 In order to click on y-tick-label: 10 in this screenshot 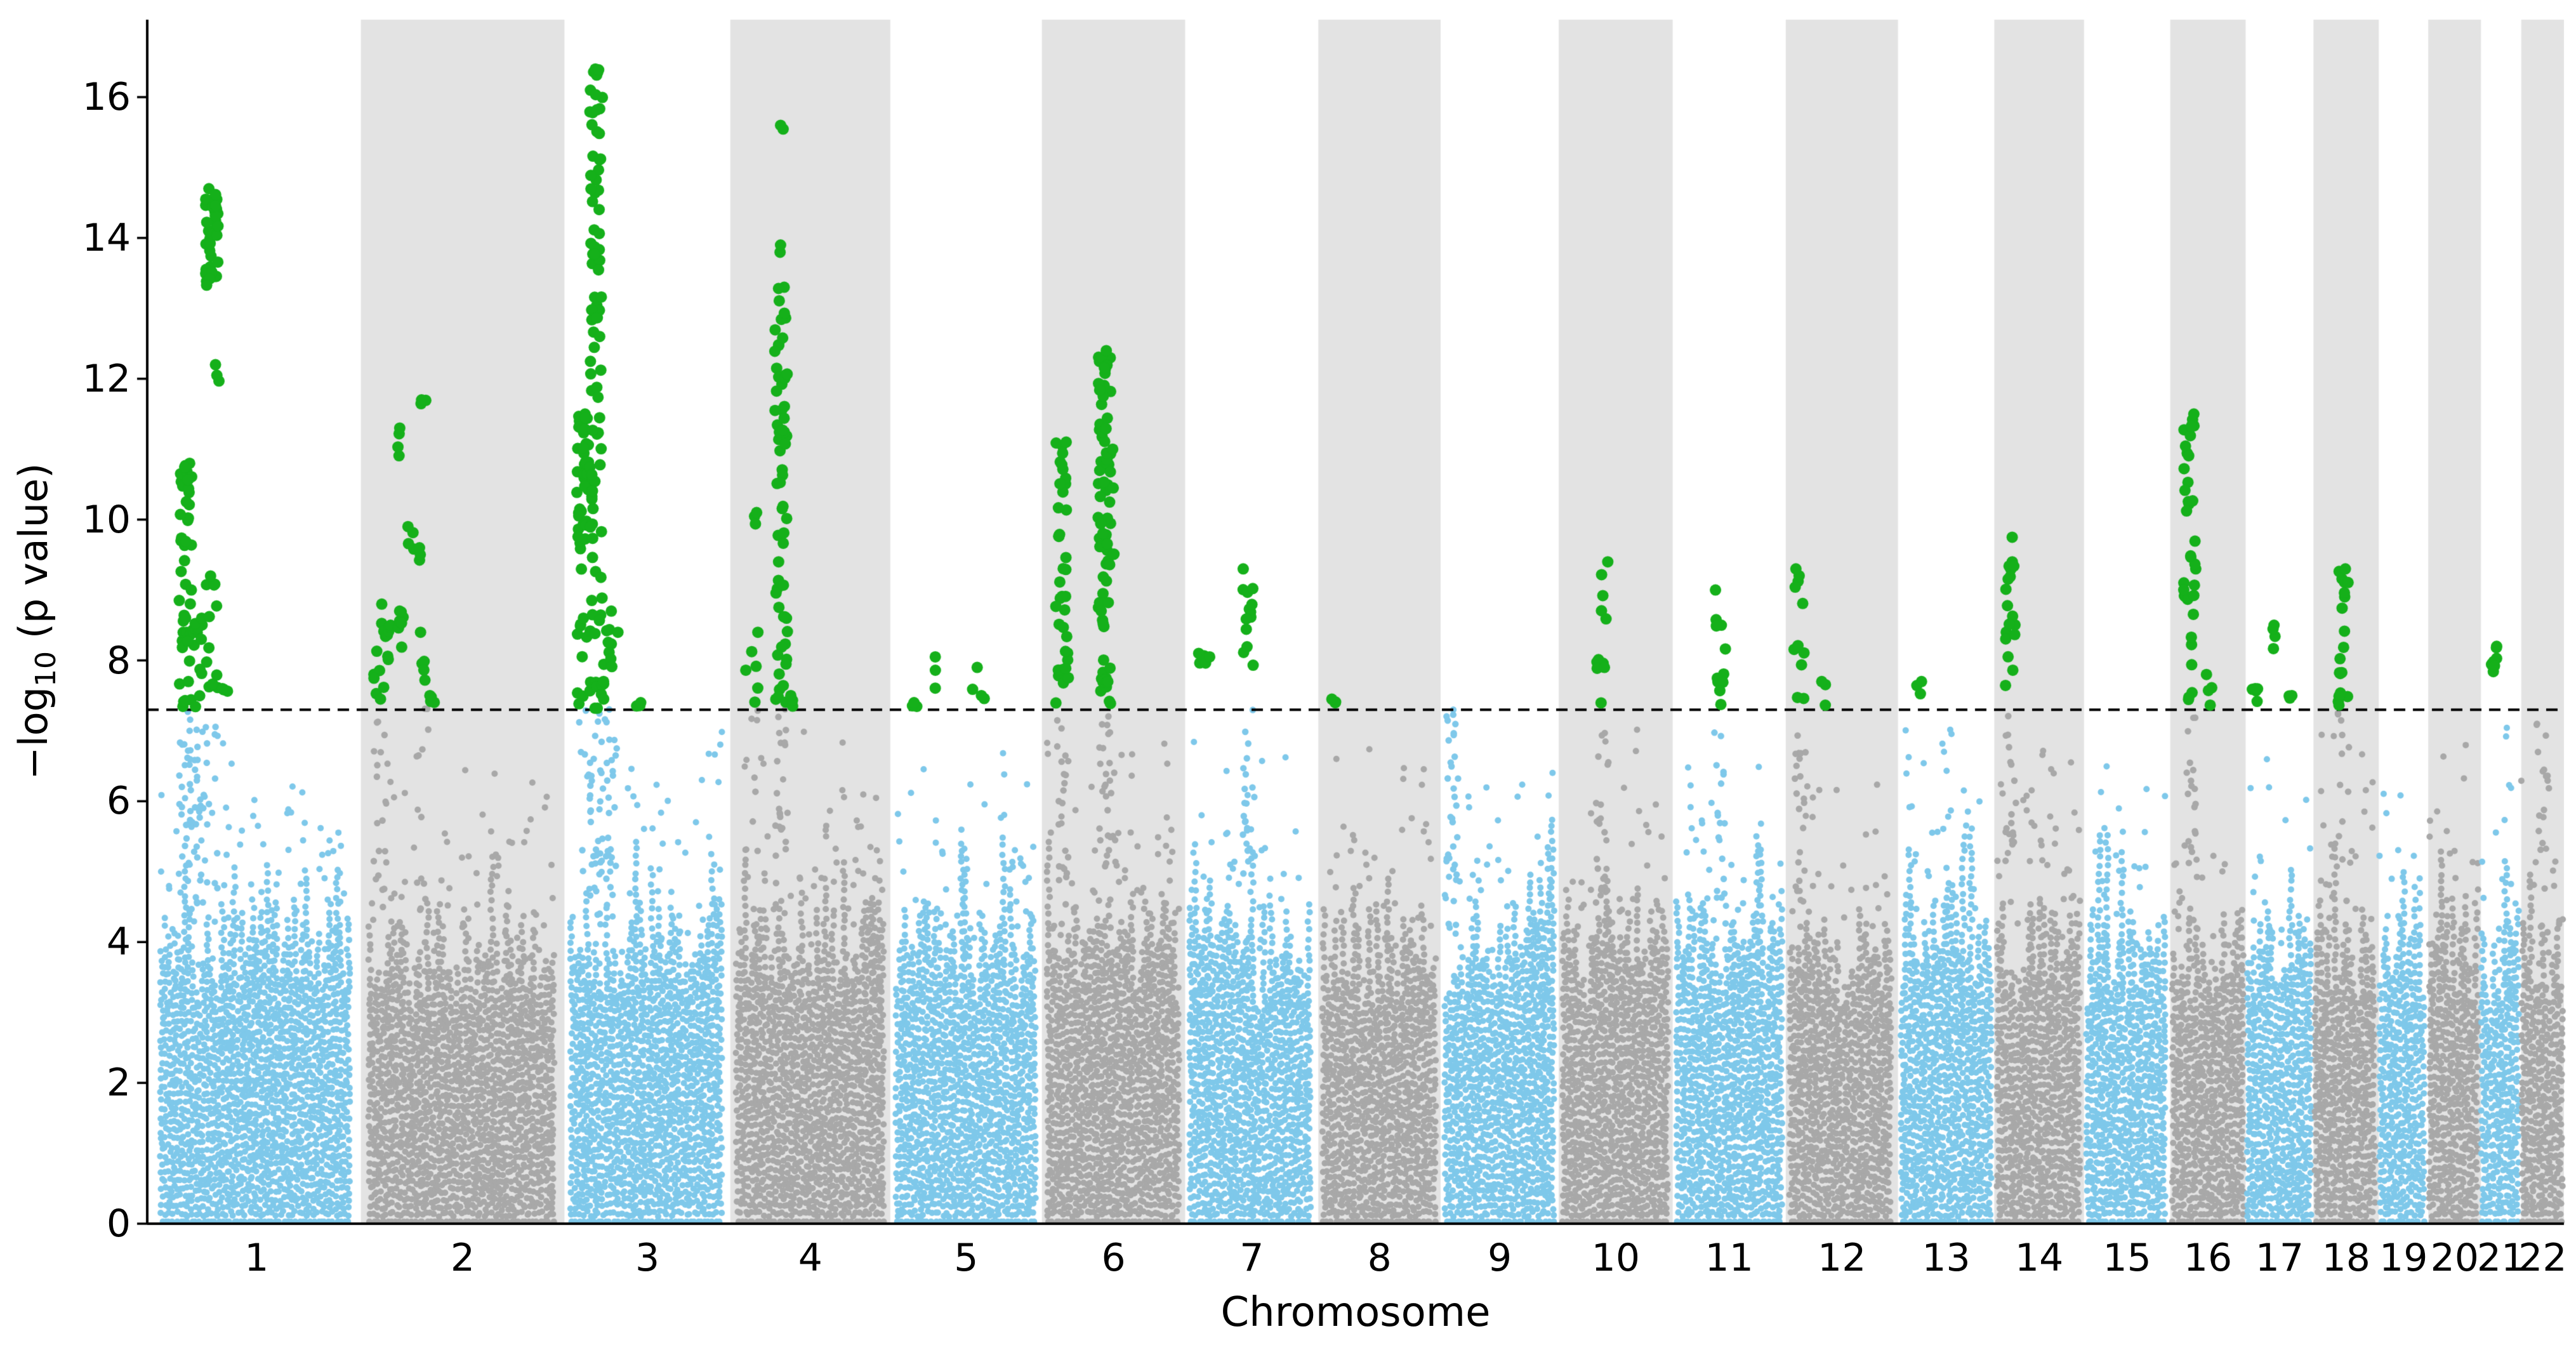, I will do `click(107, 520)`.